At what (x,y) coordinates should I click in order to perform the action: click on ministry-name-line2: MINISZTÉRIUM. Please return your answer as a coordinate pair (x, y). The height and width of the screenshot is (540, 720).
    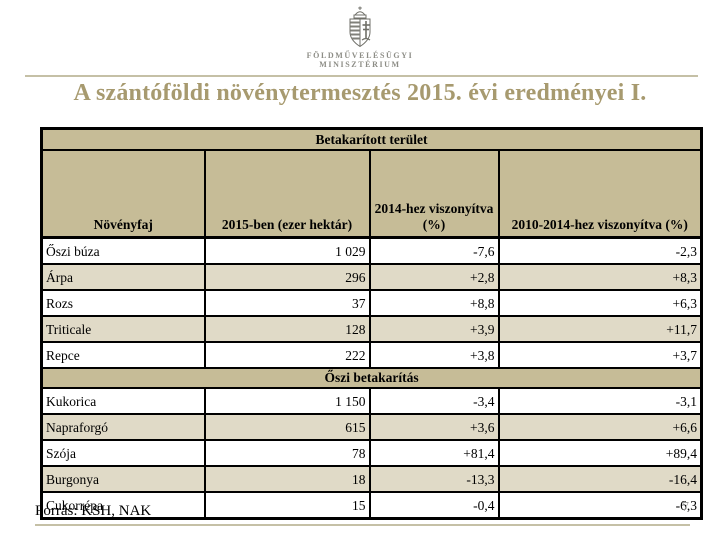
    Looking at the image, I should click on (360, 64).